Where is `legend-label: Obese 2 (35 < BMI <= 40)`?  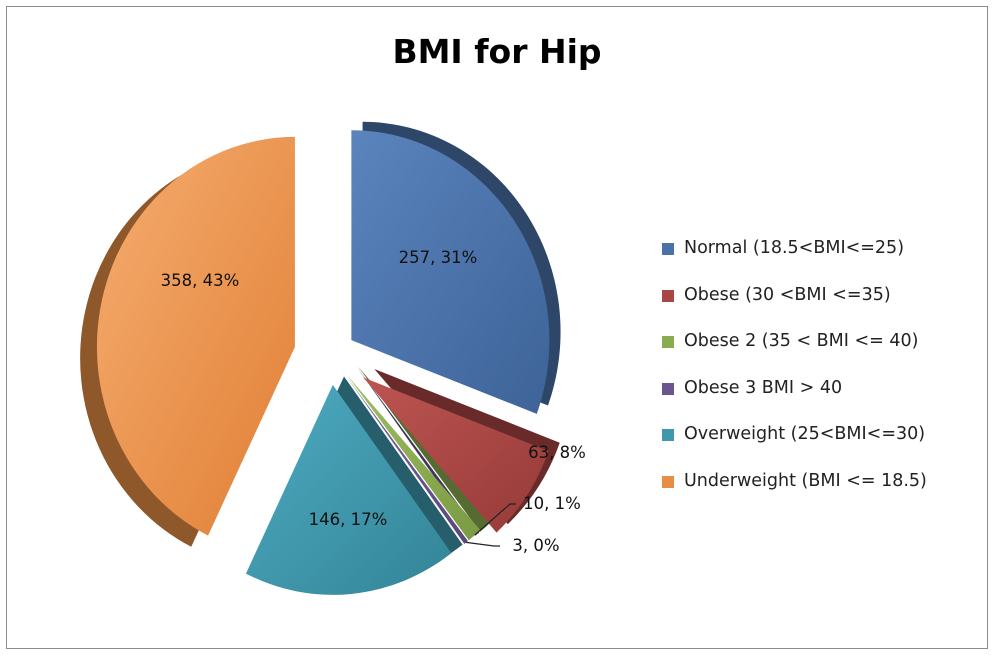 legend-label: Obese 2 (35 < BMI <= 40) is located at coordinates (801, 341).